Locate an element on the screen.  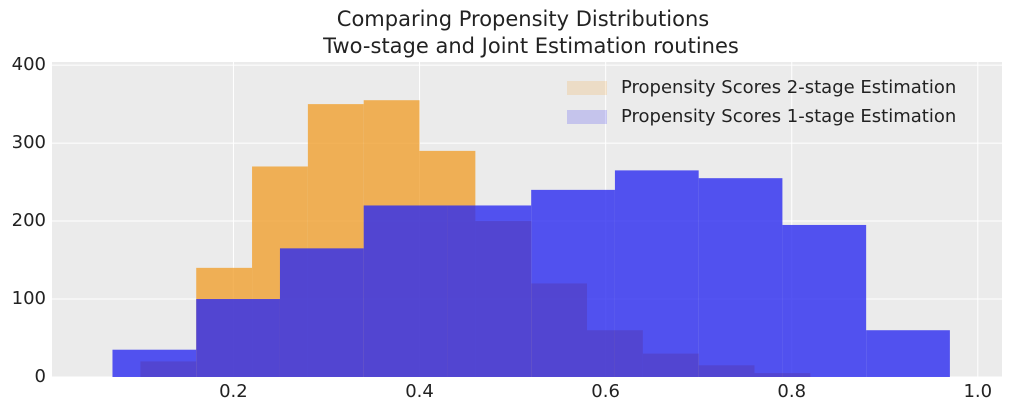
y-tick-label: 0 is located at coordinates (40, 376).